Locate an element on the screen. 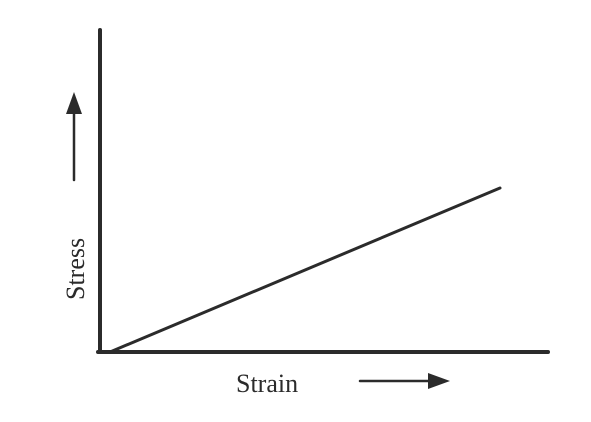  y-axis-label: Stress is located at coordinates (75, 269).